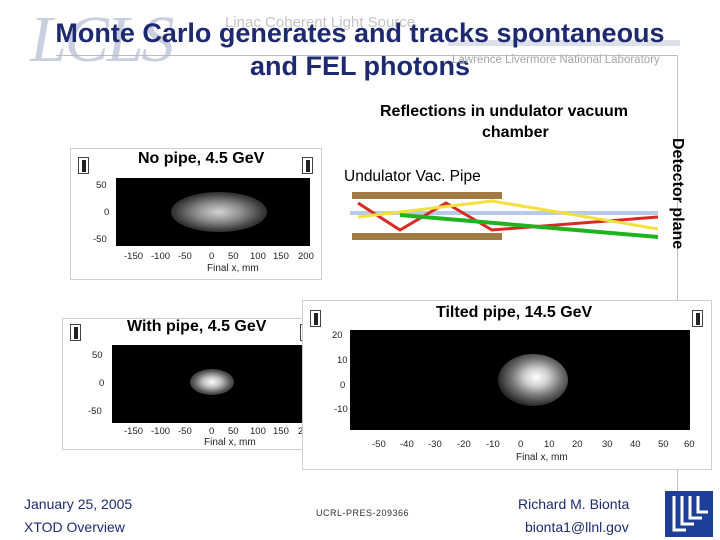  Describe the element at coordinates (464, 444) in the screenshot. I see `tilted-pipe-xtick: -20` at that location.